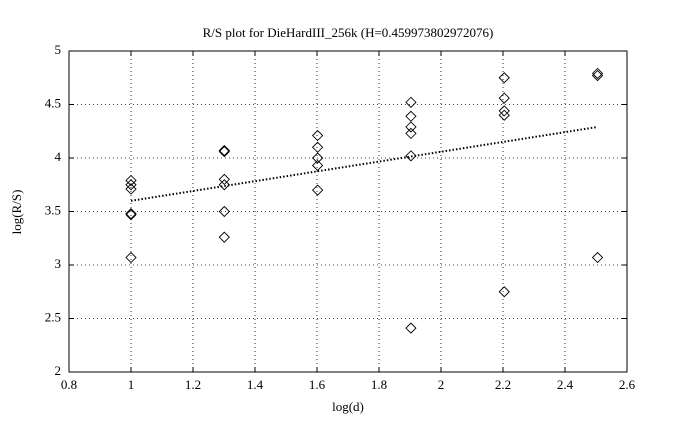 The width and height of the screenshot is (686, 430). I want to click on y-tick-label: 2, so click(58, 370).